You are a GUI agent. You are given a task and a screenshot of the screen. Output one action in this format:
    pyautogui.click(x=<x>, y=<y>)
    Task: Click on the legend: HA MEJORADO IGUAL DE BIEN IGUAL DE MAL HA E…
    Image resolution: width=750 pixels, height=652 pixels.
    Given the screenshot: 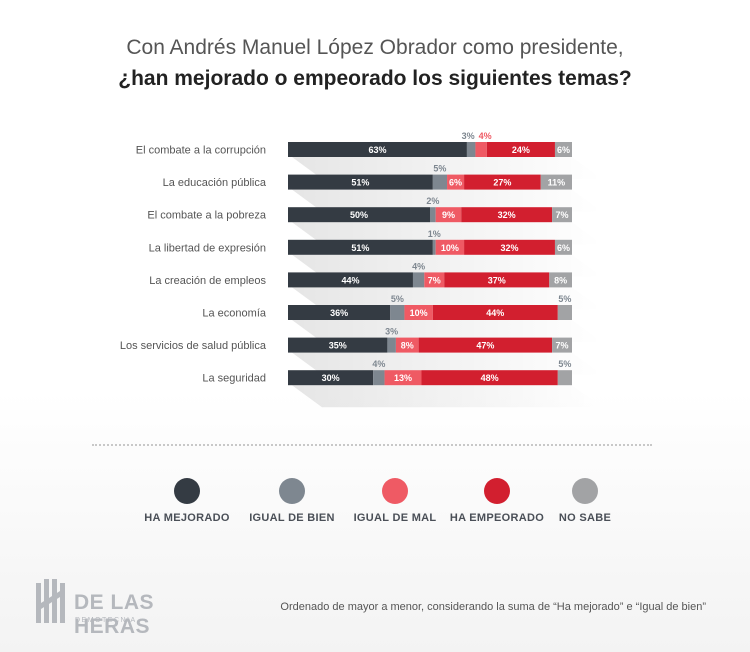 What is the action you would take?
    pyautogui.click(x=375, y=508)
    